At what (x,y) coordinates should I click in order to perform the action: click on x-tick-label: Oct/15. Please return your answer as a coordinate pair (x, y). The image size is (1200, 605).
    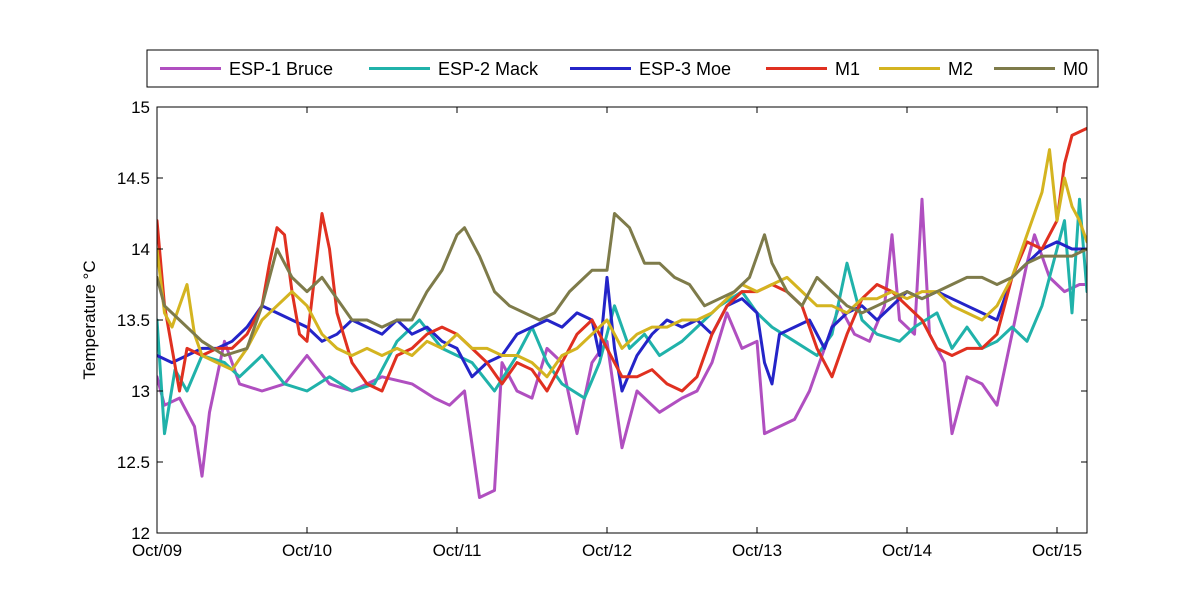
    Looking at the image, I should click on (1057, 550).